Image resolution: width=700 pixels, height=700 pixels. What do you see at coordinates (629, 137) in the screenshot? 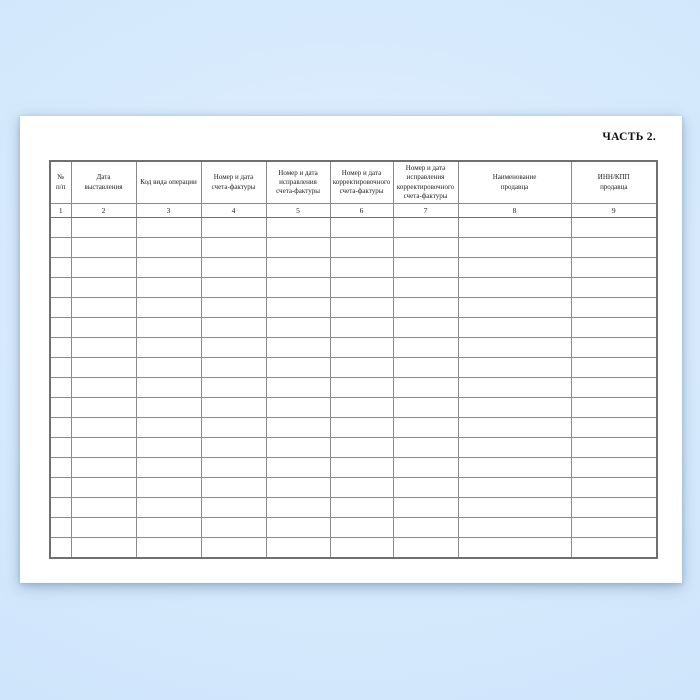
I see `page-title: ЧАСТЬ 2.` at bounding box center [629, 137].